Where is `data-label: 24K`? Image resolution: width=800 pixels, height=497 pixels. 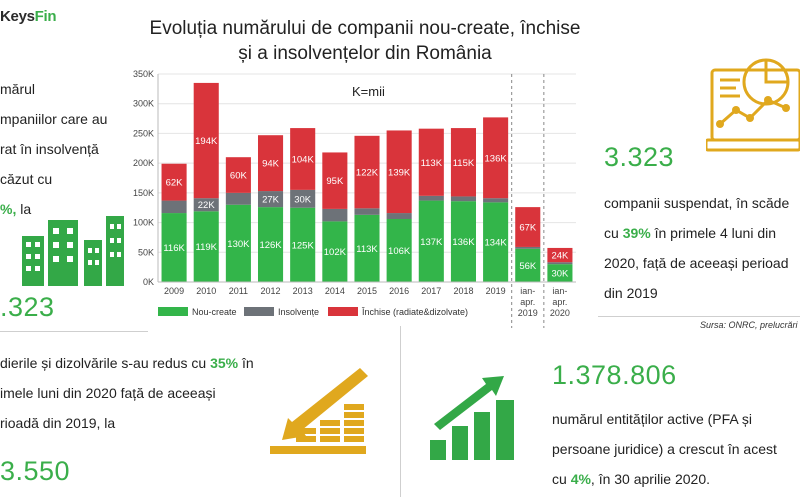
data-label: 24K is located at coordinates (560, 256).